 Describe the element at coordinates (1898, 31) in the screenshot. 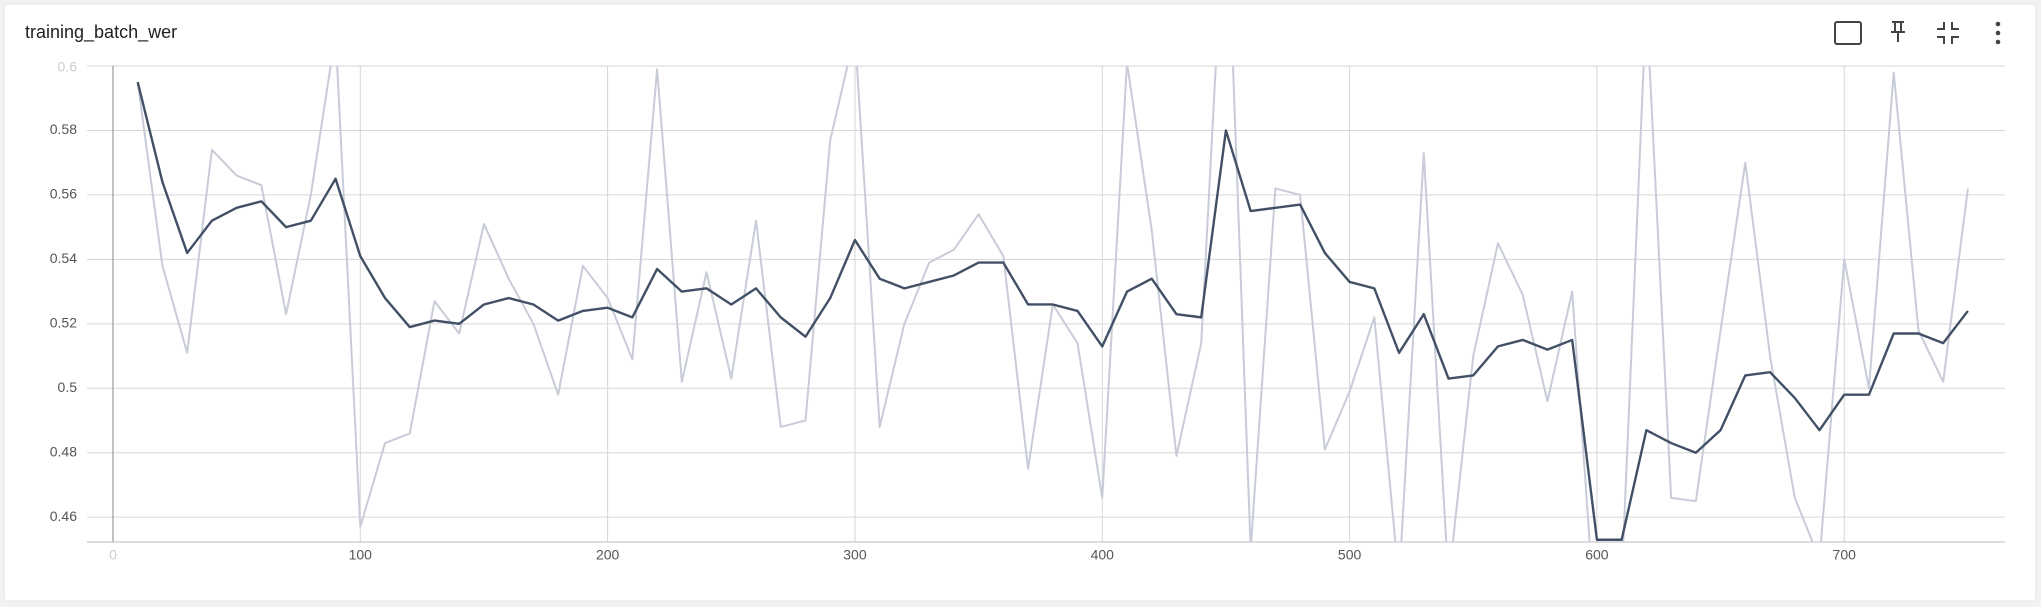

I see `pin-button` at that location.